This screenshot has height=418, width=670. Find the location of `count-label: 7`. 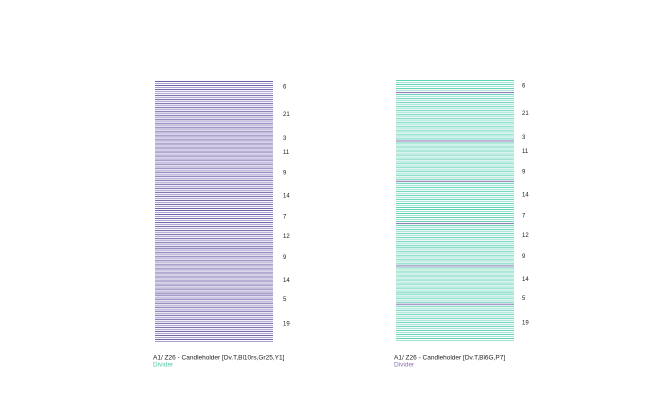

count-label: 7 is located at coordinates (524, 217).